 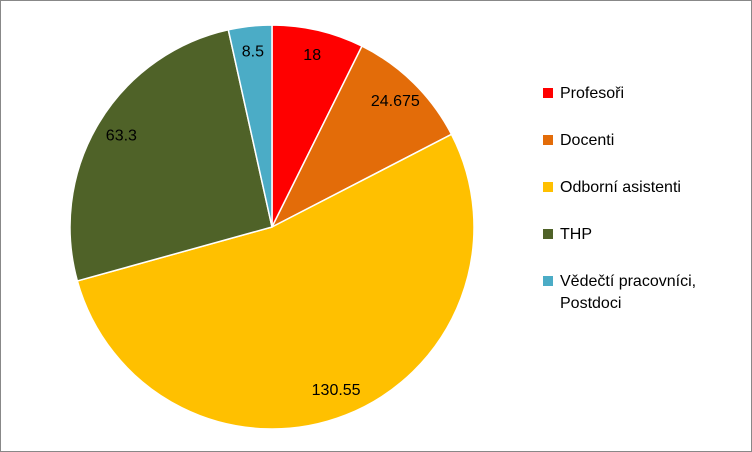 What do you see at coordinates (253, 52) in the screenshot?
I see `data-label: 8.5` at bounding box center [253, 52].